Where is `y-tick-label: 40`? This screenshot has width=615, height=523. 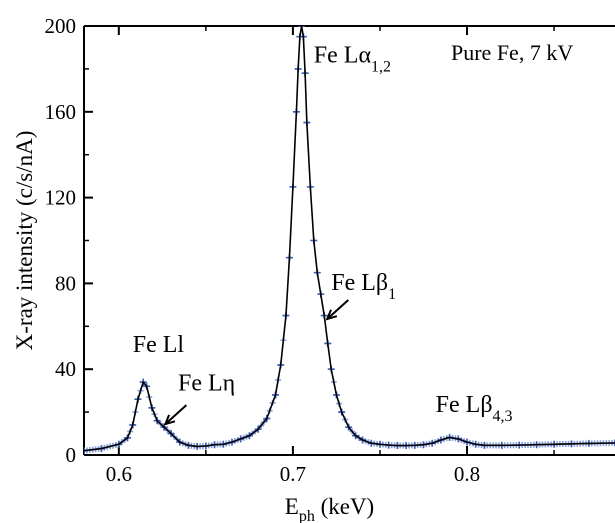 y-tick-label: 40 is located at coordinates (65, 369).